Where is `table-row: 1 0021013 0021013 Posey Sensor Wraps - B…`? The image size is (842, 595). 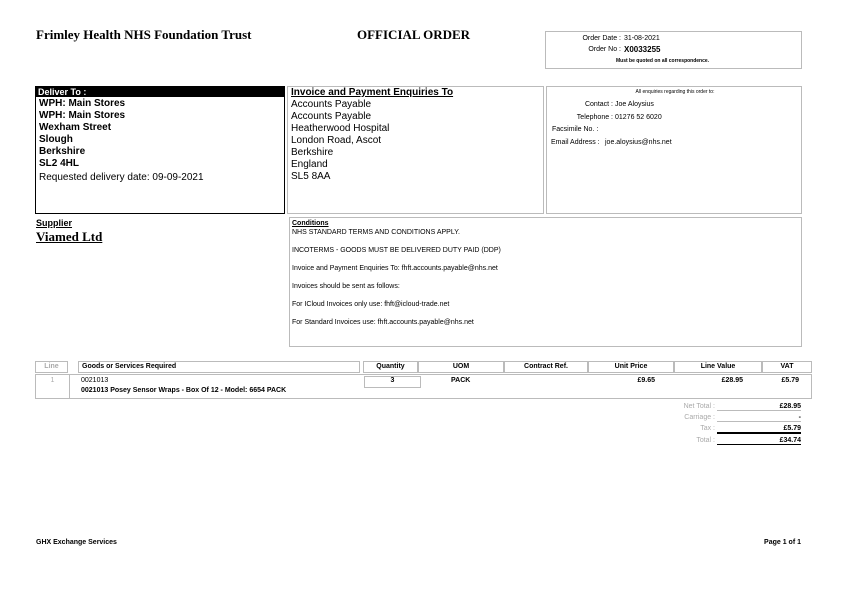
table-row: 1 0021013 0021013 Posey Sensor Wraps - B… is located at coordinates (423, 386).